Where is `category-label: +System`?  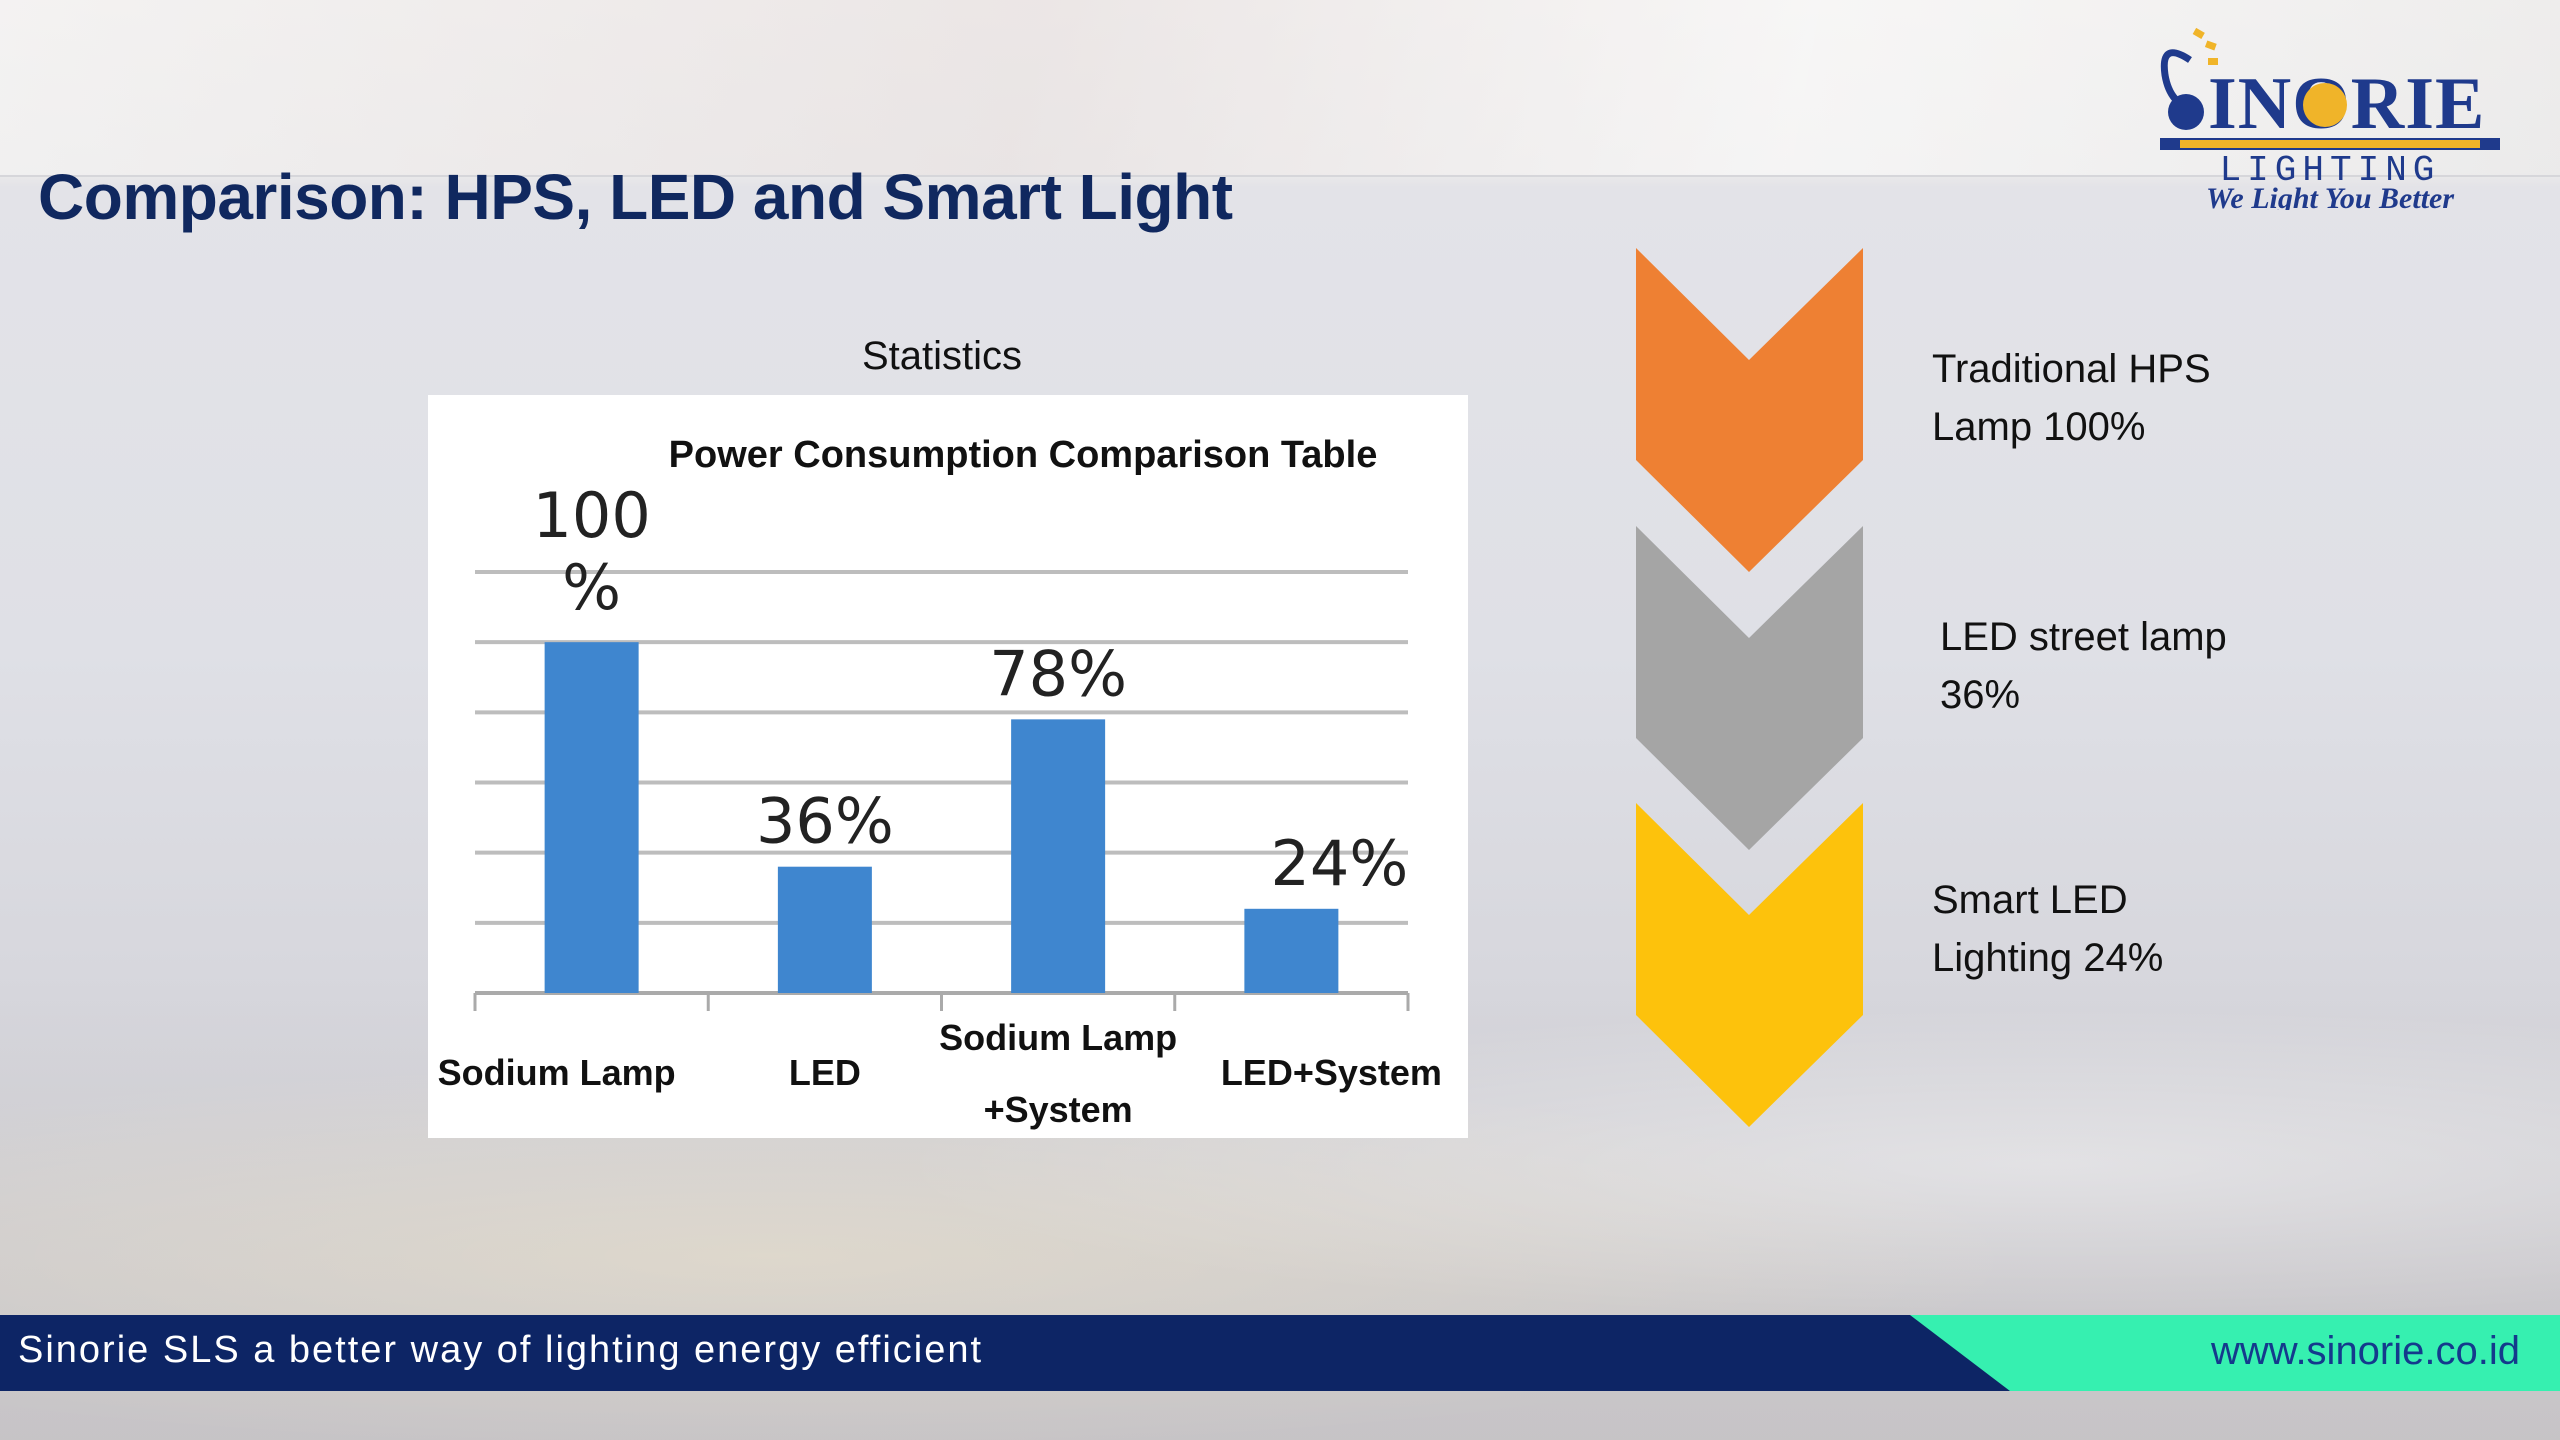
category-label: +System is located at coordinates (1058, 1109).